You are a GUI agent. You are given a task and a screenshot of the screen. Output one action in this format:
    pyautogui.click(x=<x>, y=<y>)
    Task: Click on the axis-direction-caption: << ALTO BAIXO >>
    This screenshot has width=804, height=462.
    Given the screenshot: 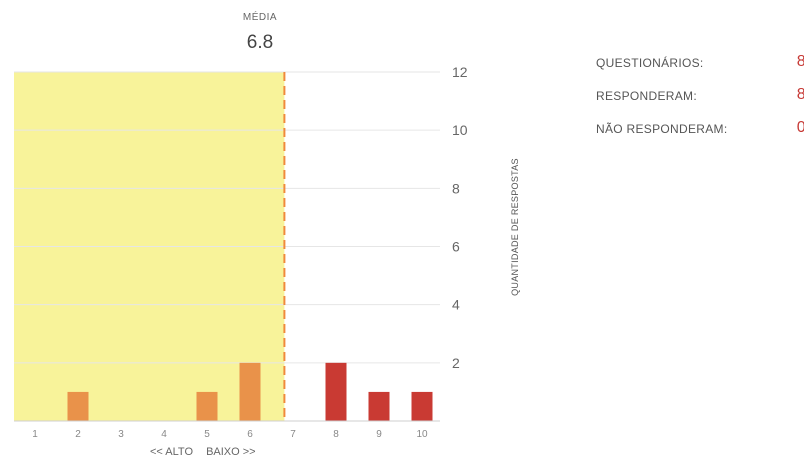 What is the action you would take?
    pyautogui.click(x=208, y=452)
    